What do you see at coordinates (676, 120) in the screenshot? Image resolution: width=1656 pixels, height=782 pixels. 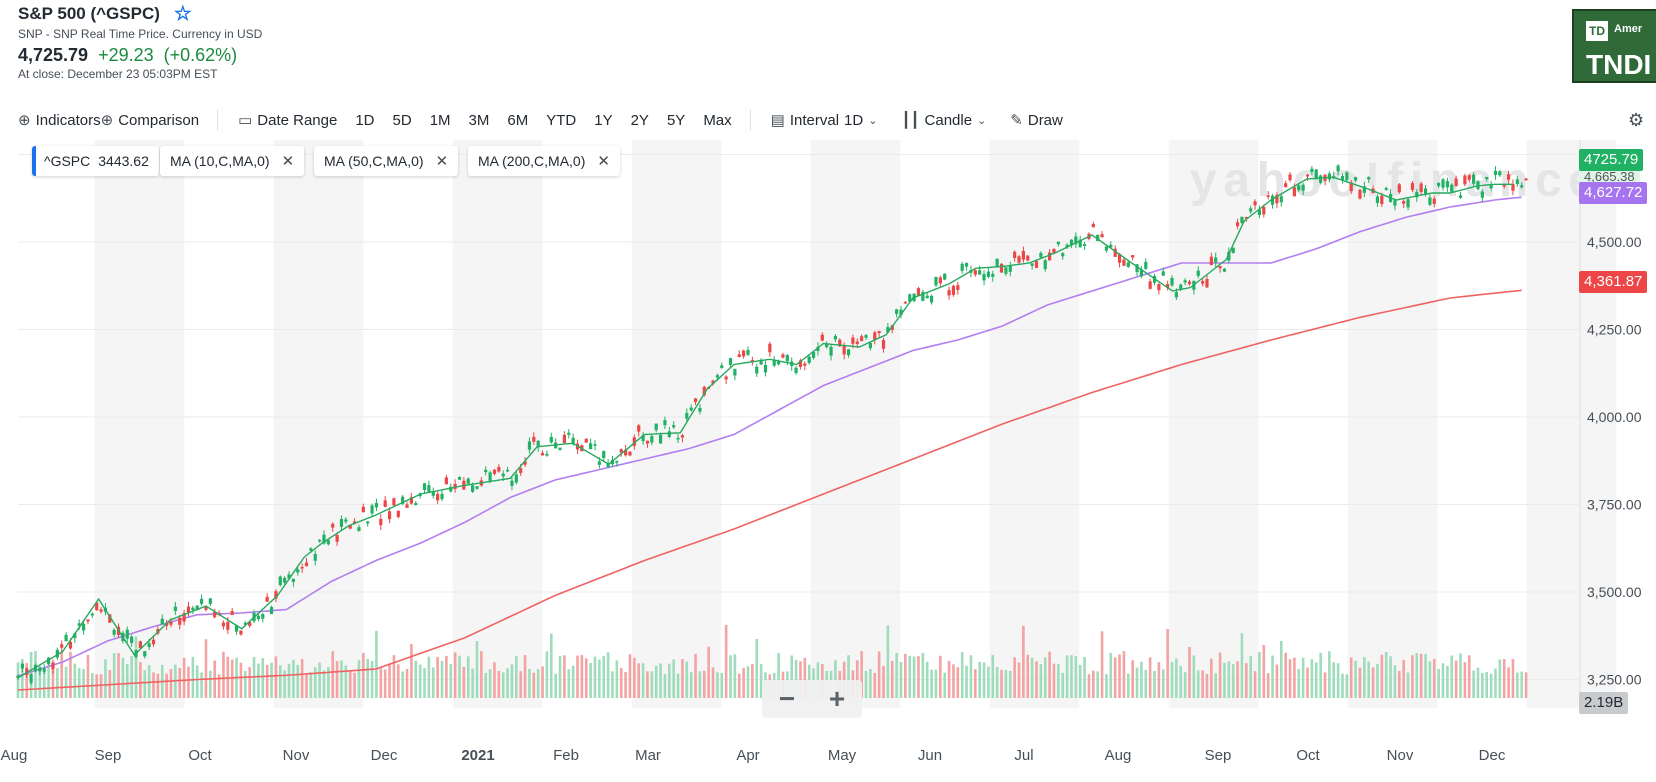 I see `range-5y-button: 5Y` at bounding box center [676, 120].